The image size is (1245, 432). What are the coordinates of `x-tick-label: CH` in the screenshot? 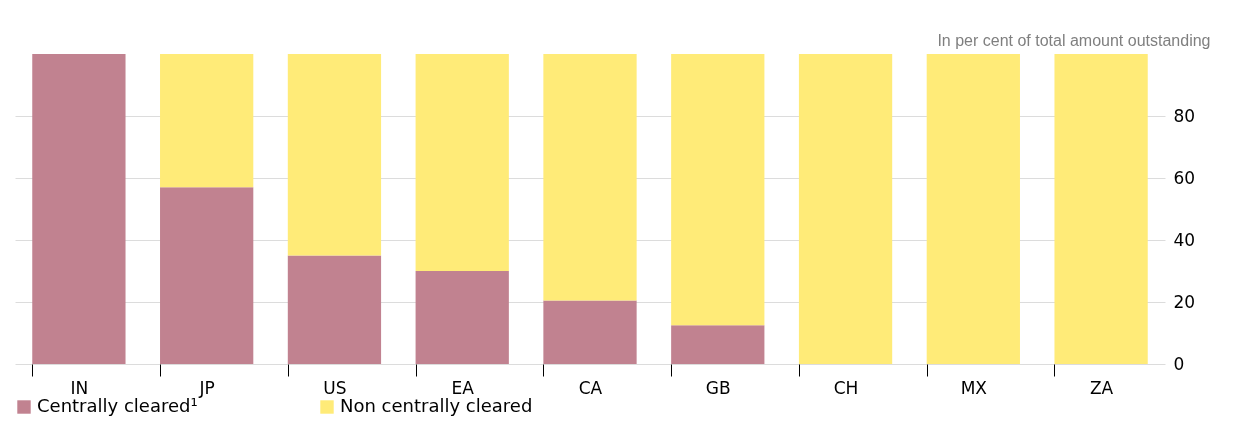 It's located at (846, 387).